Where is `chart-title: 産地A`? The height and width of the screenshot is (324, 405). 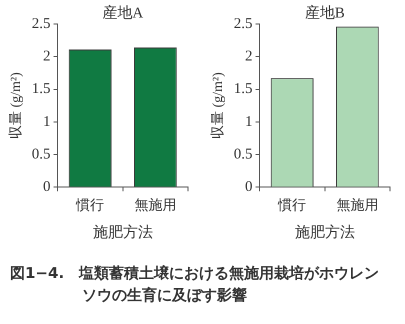 chart-title: 産地A is located at coordinates (123, 13).